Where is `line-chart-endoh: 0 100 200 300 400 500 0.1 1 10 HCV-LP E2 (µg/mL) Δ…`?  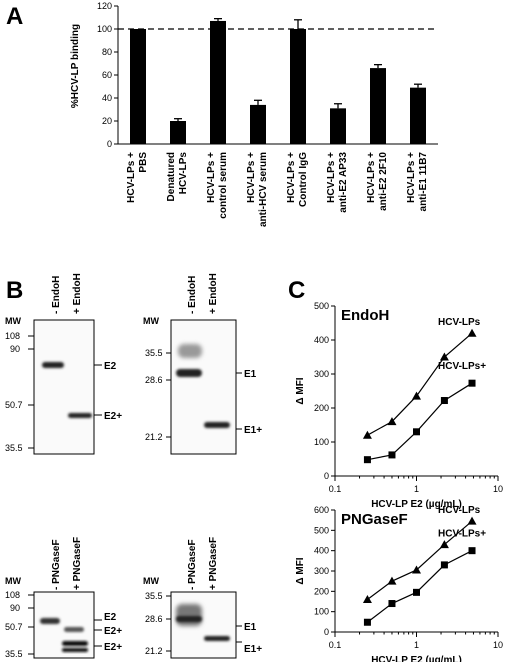
line-chart-endoh: 0 100 200 300 400 500 0.1 1 10 HCV-LP E2 (µg/mL) Δ… is located at coordinates (399, 405).